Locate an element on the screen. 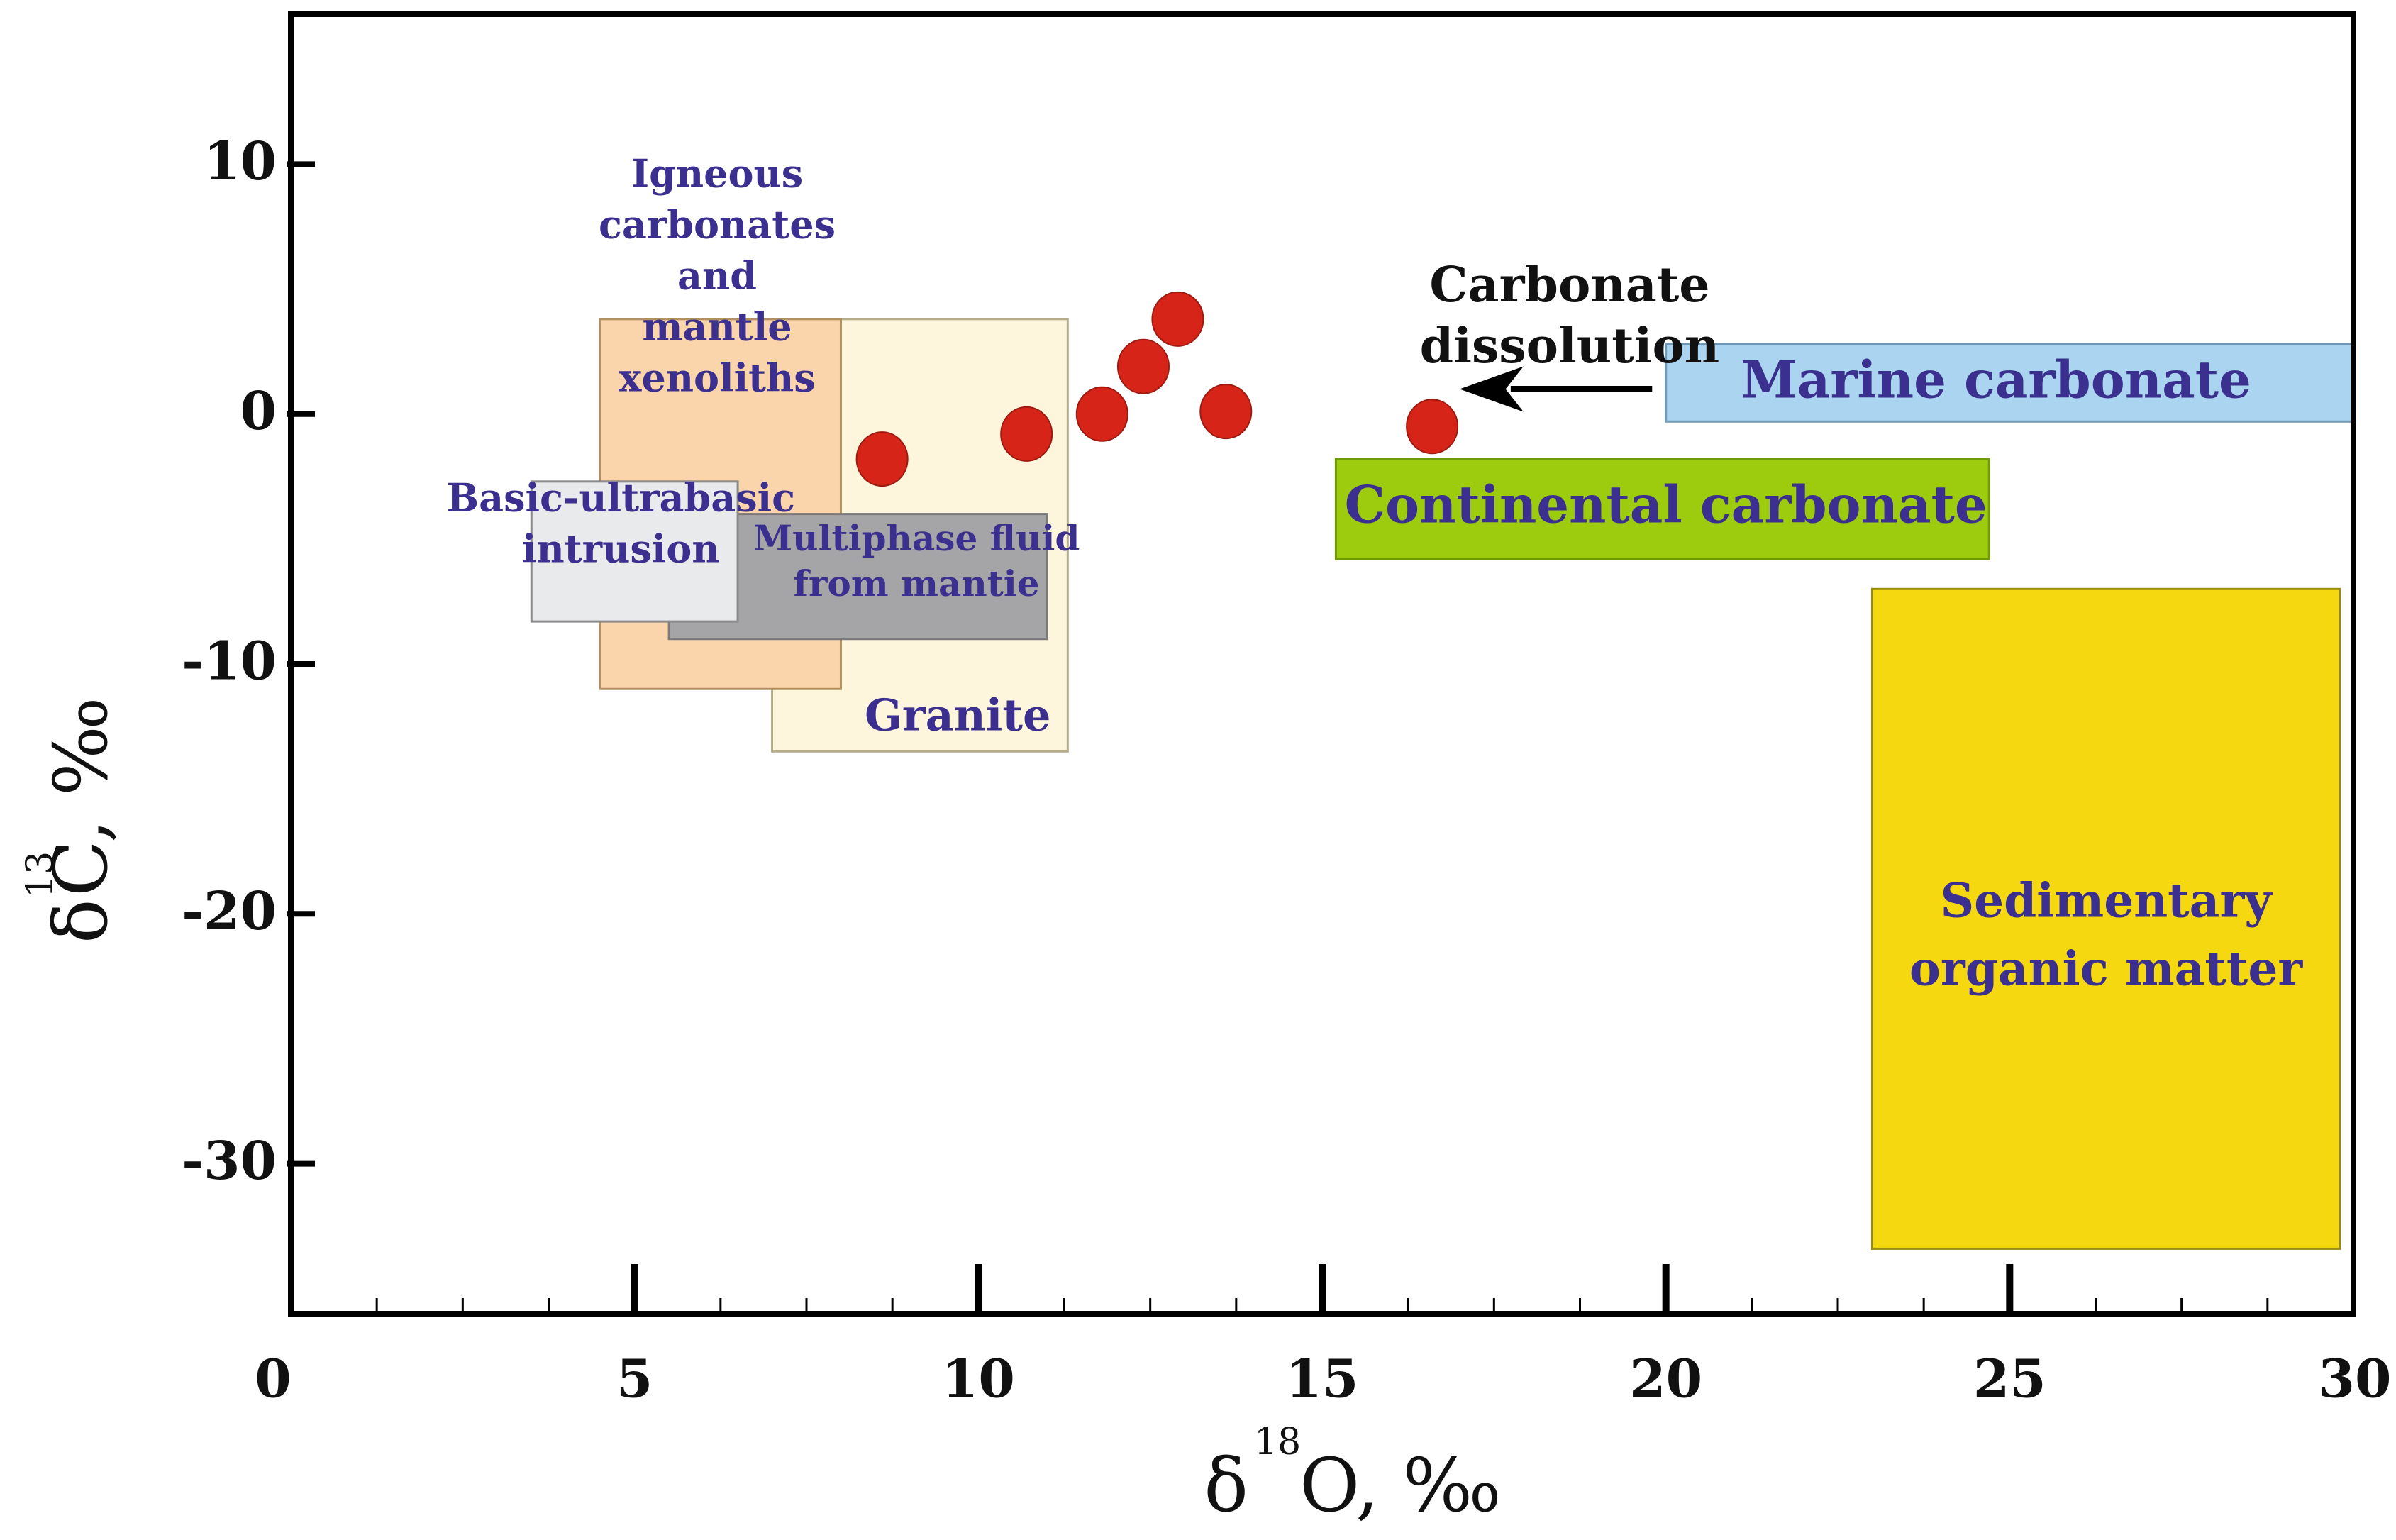 This screenshot has width=2396, height=1540. region-label-basic: Basic-ultrabasic is located at coordinates (621, 498).